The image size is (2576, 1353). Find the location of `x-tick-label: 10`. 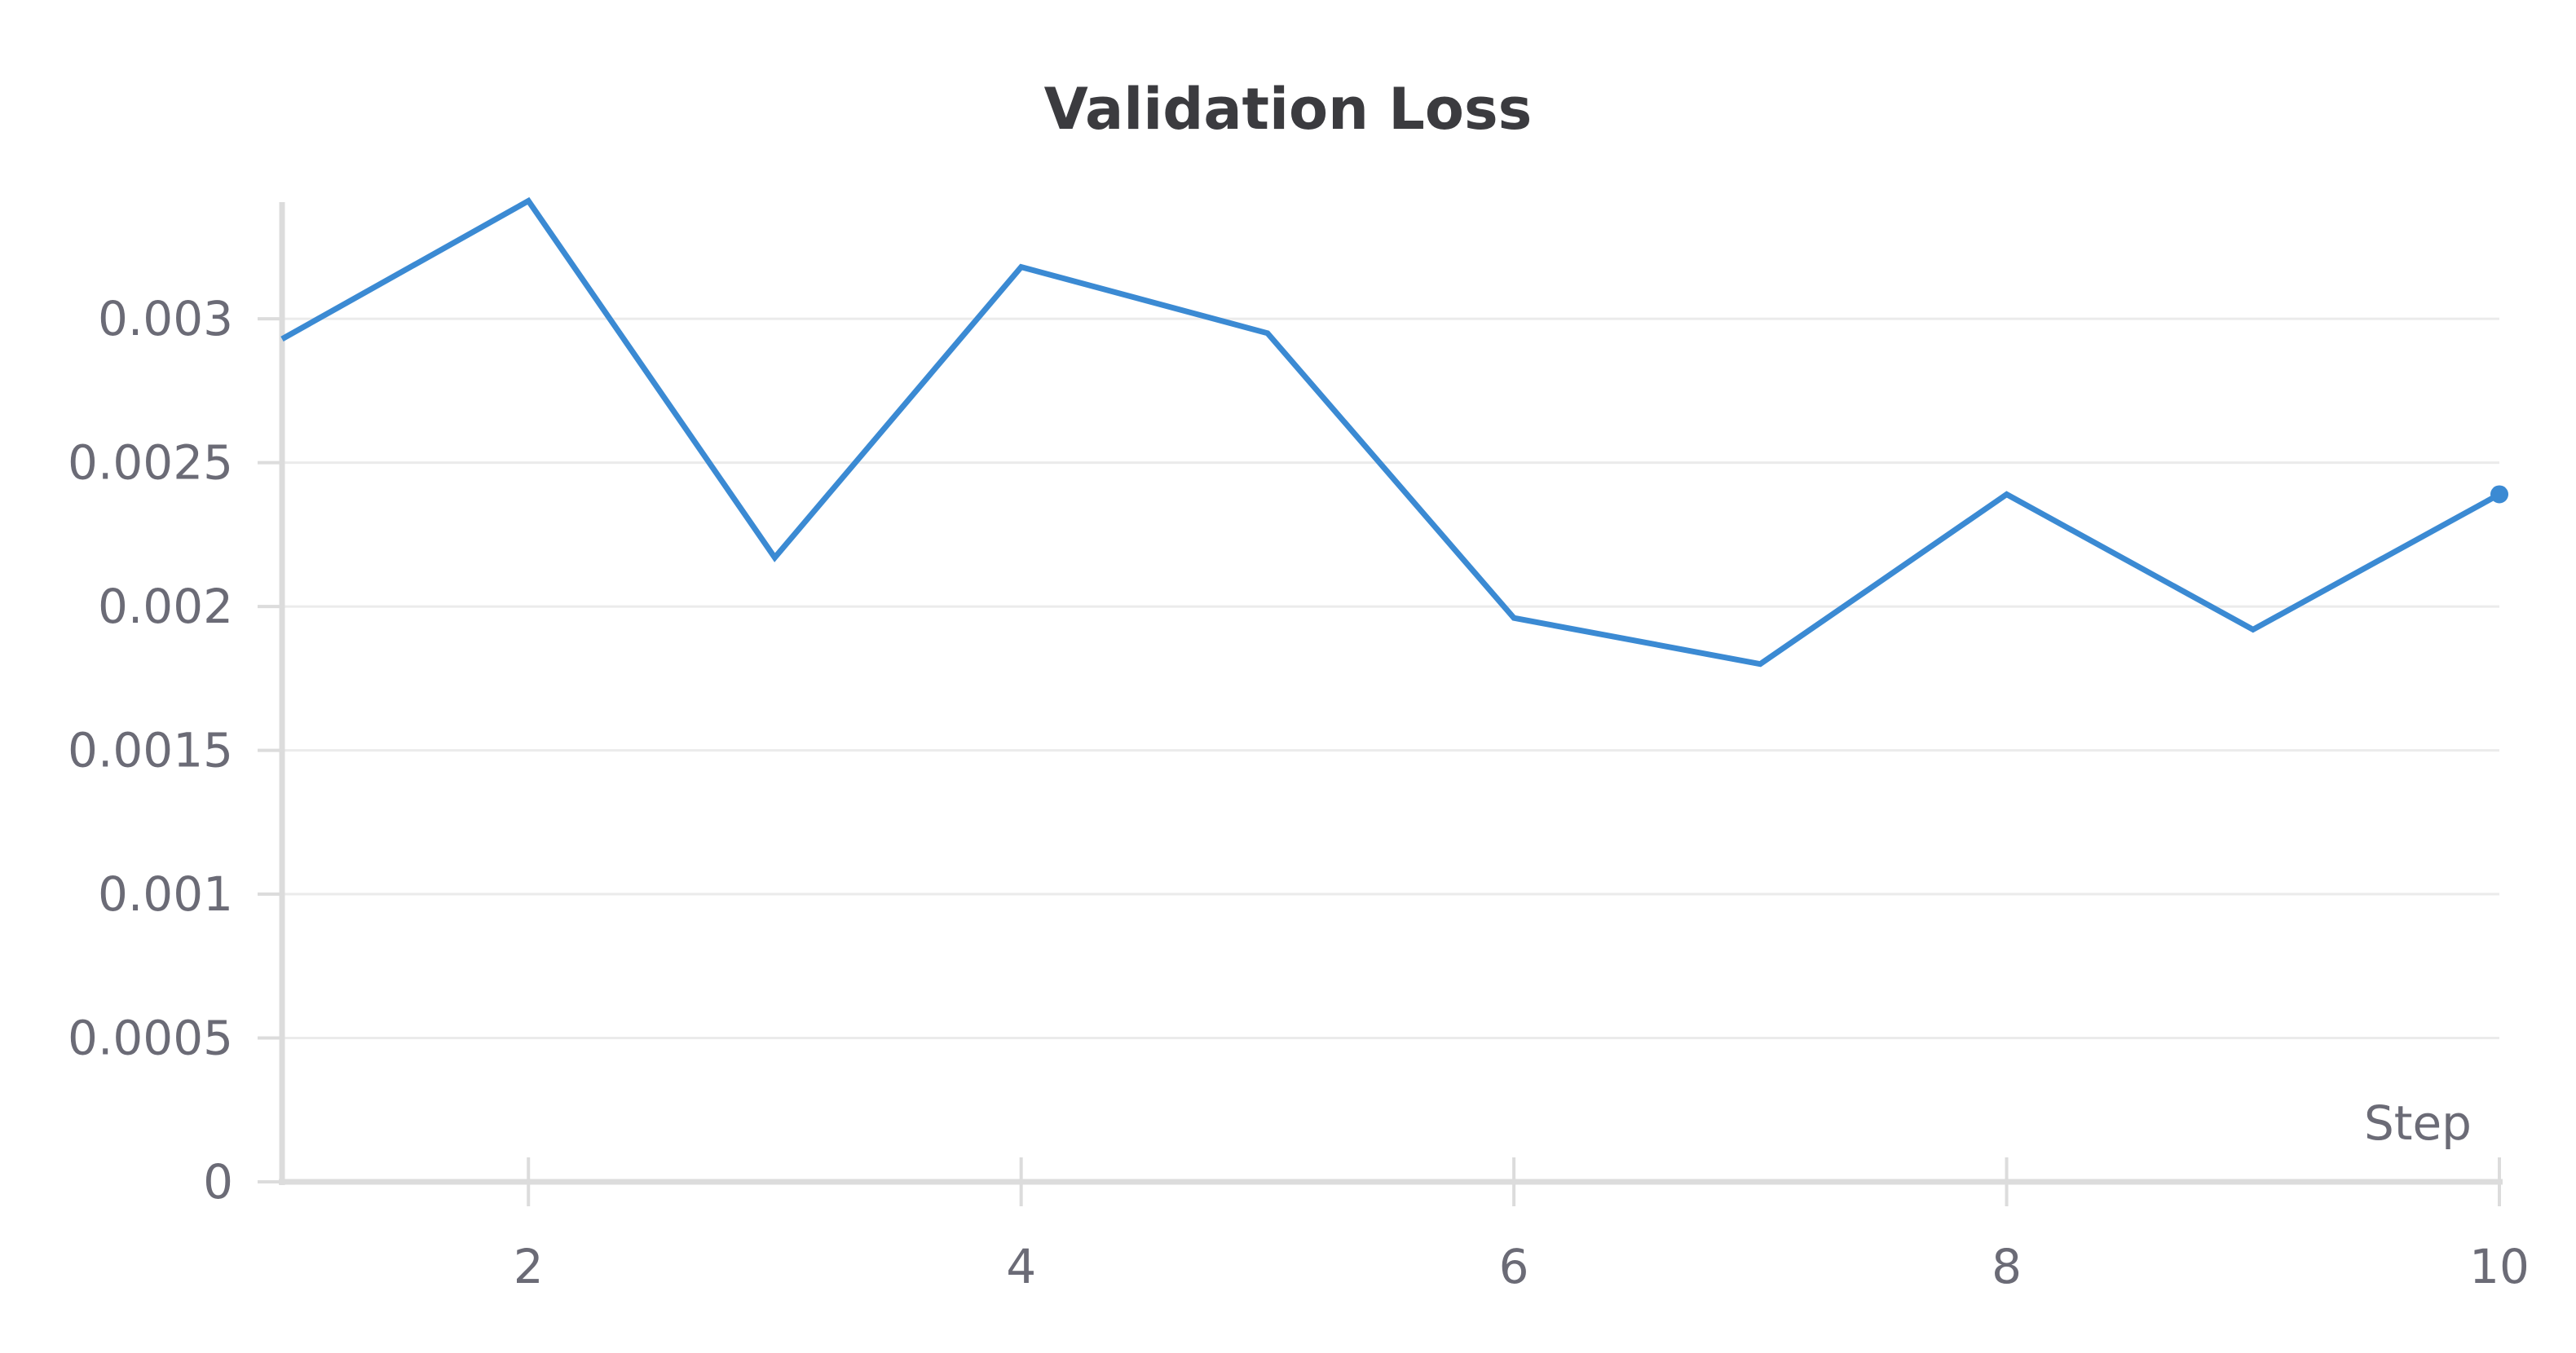

x-tick-label: 10 is located at coordinates (2499, 1266).